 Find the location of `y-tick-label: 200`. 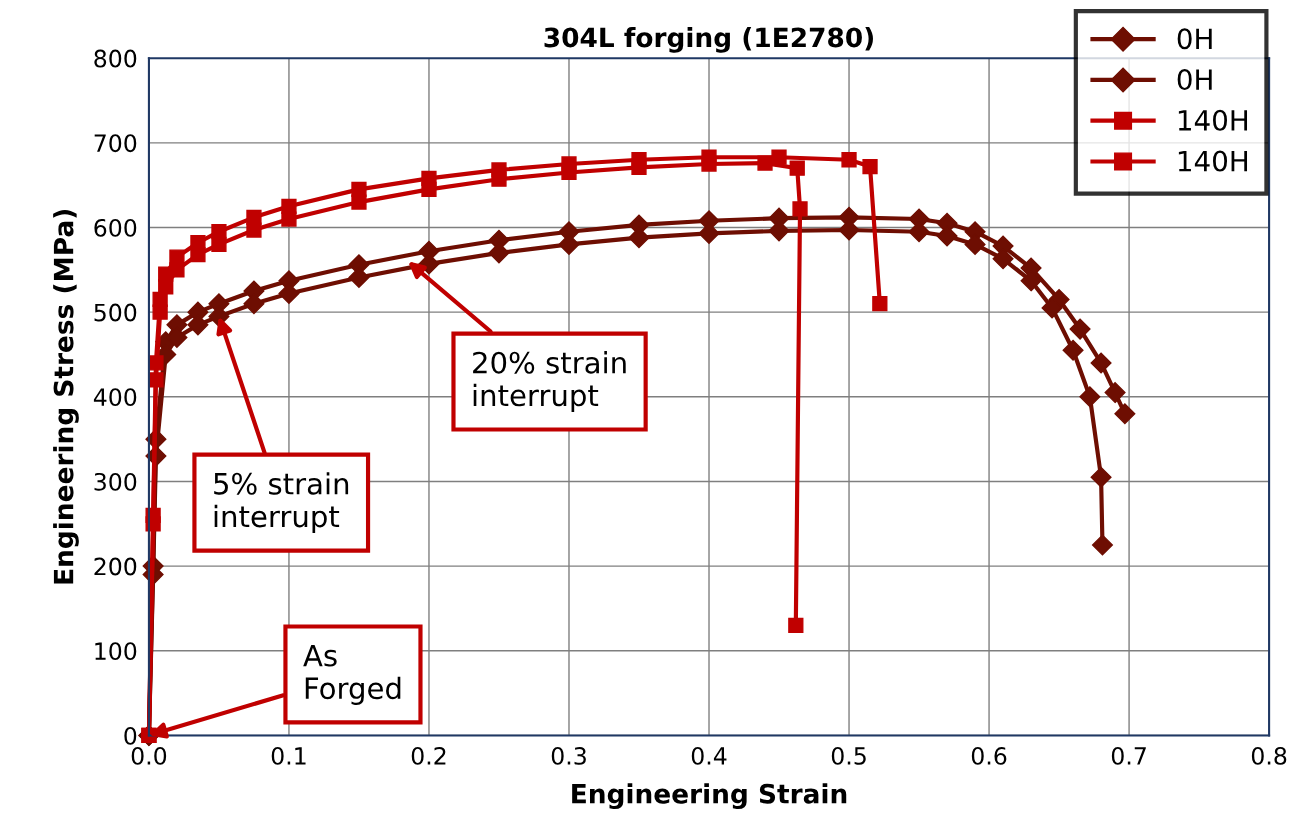

y-tick-label: 200 is located at coordinates (115, 566).